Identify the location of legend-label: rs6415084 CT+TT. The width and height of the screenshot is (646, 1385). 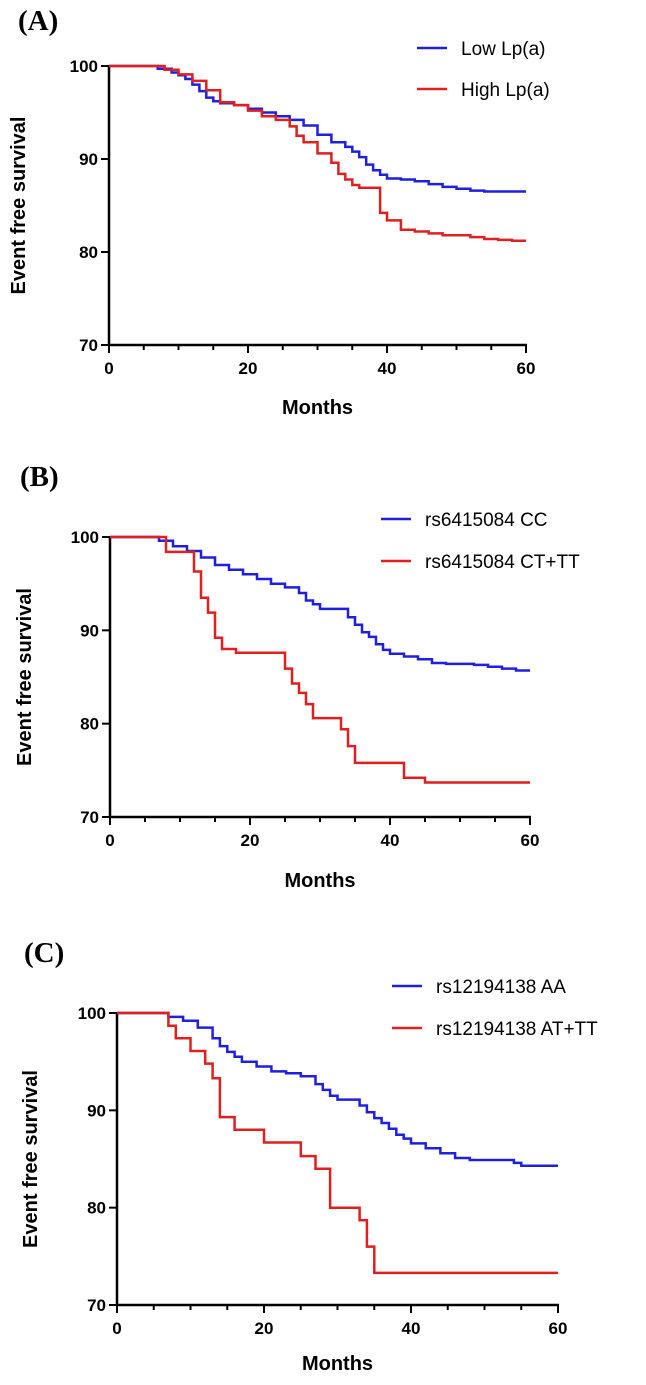
(502, 562).